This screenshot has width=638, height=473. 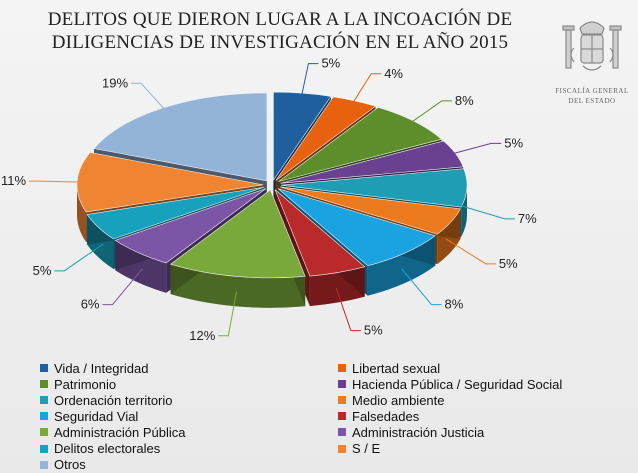 What do you see at coordinates (189, 416) in the screenshot?
I see `legend-item-seguridad-vial: Seguridad Vial` at bounding box center [189, 416].